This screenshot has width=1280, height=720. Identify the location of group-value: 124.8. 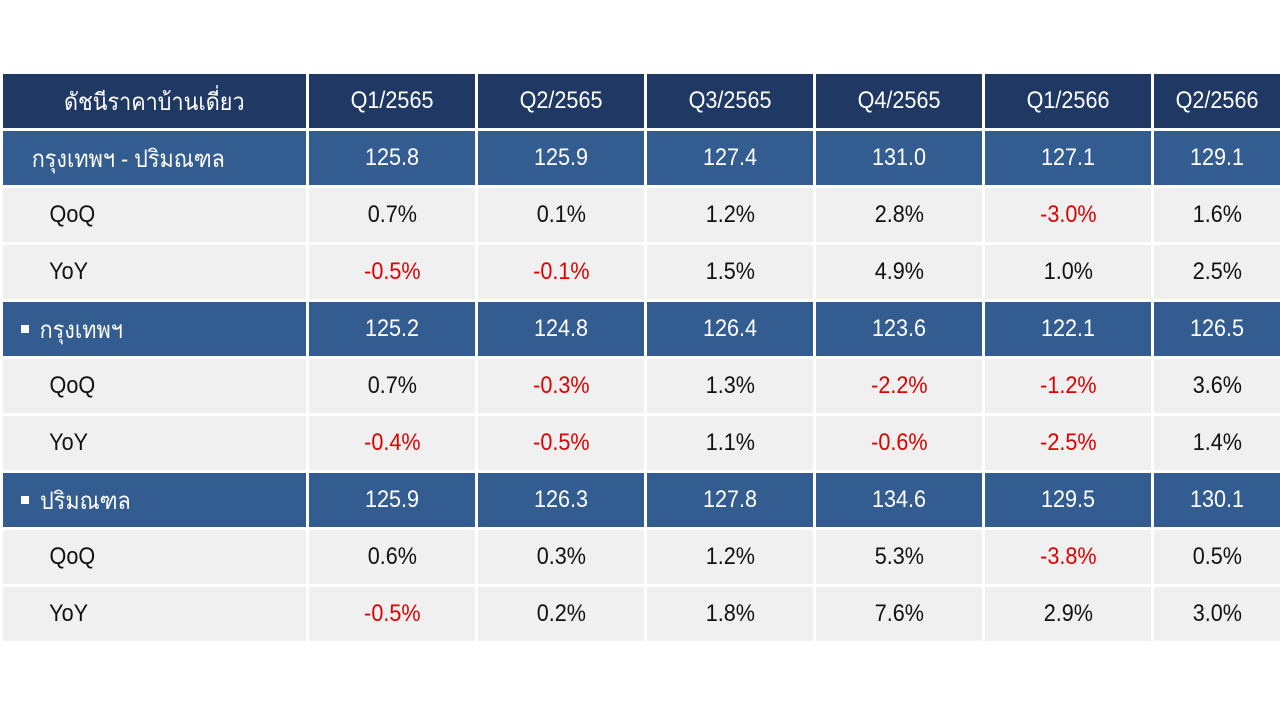
(561, 329).